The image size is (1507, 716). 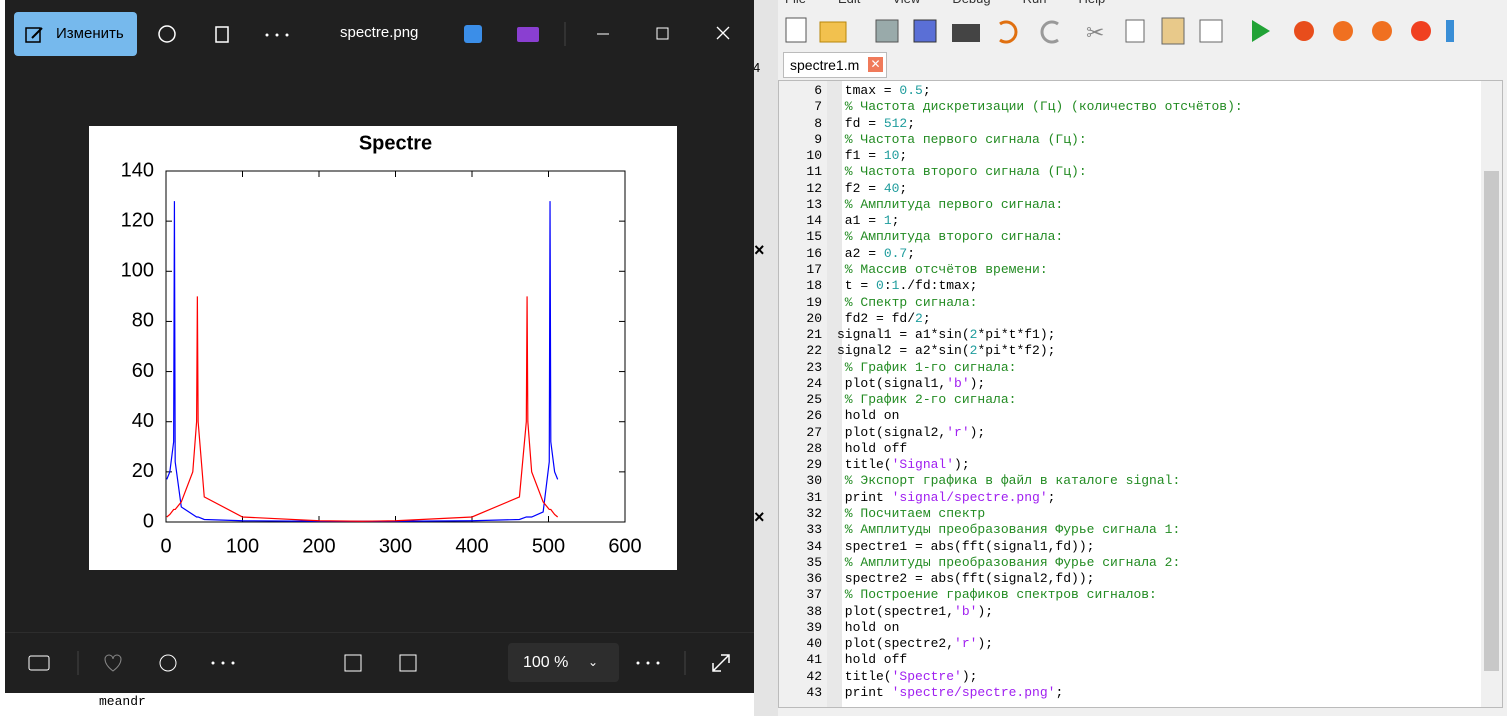 What do you see at coordinates (113, 663) in the screenshot?
I see `favorite-icon` at bounding box center [113, 663].